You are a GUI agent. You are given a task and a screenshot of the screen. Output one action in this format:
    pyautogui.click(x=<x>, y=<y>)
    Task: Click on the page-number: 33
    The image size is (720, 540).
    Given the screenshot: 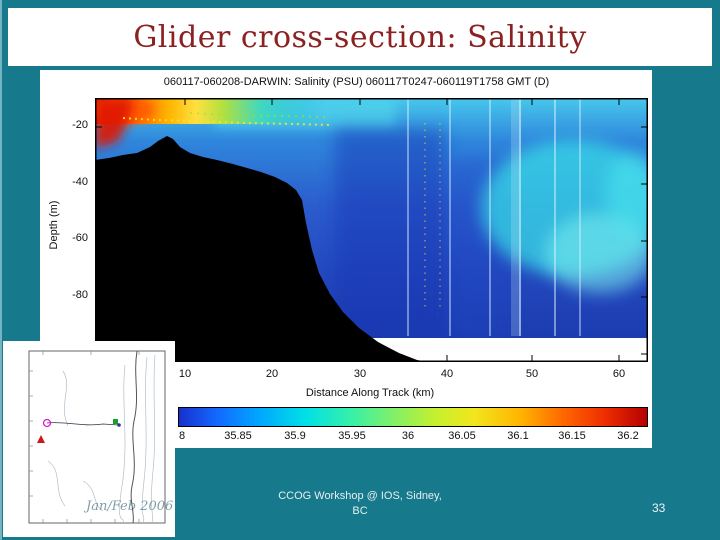 What is the action you would take?
    pyautogui.click(x=659, y=508)
    